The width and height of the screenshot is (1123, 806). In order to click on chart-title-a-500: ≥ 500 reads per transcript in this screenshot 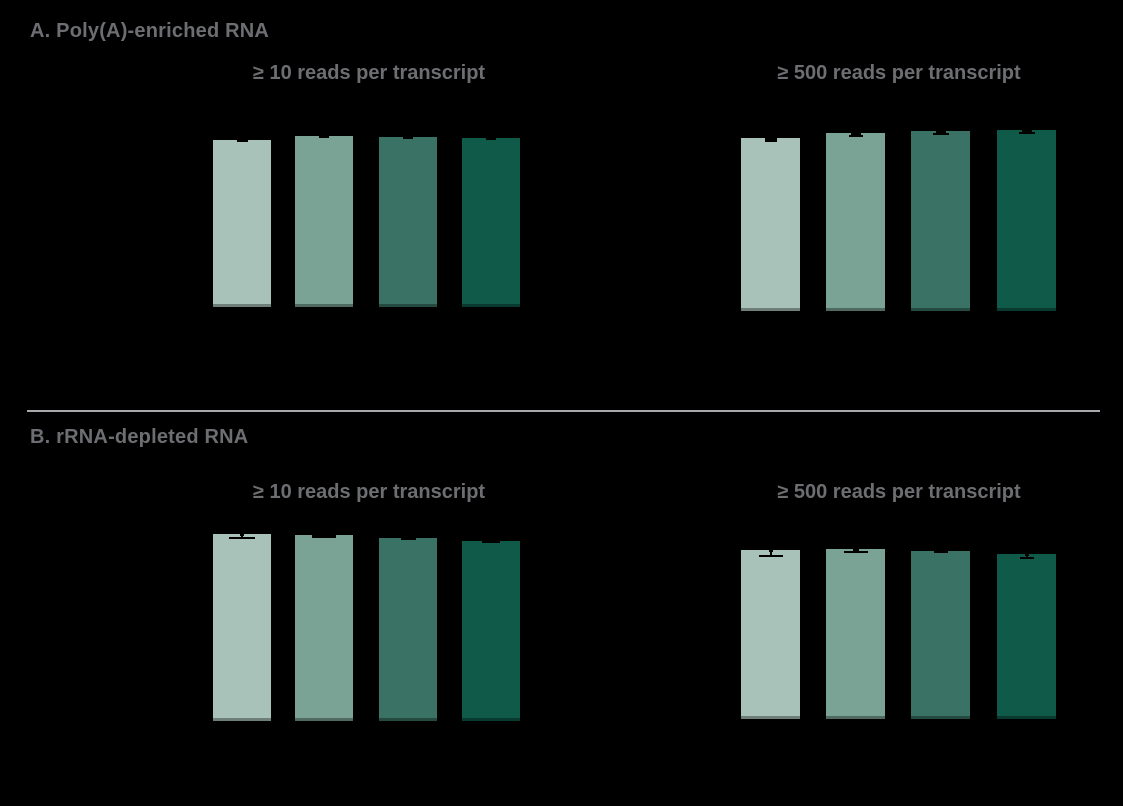, I will do `click(899, 73)`.